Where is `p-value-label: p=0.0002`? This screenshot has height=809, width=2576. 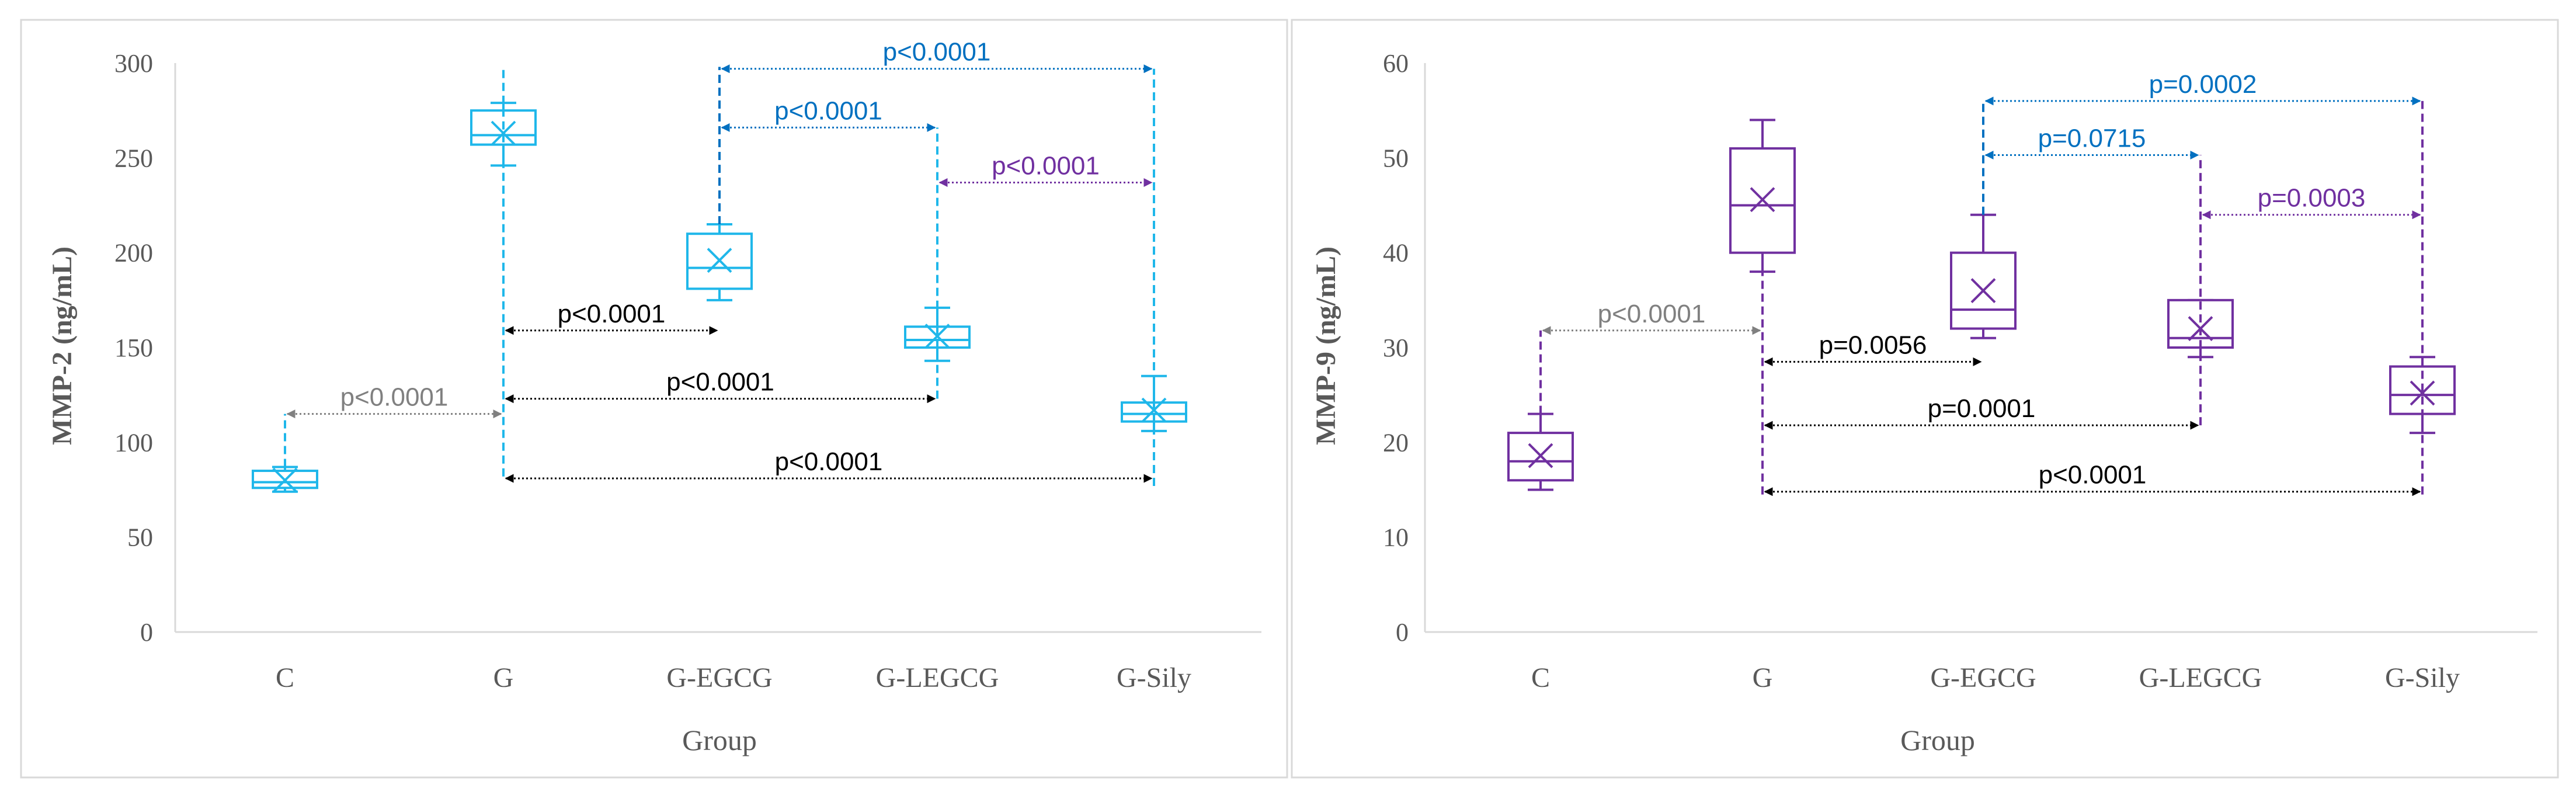
p-value-label: p=0.0002 is located at coordinates (2203, 84).